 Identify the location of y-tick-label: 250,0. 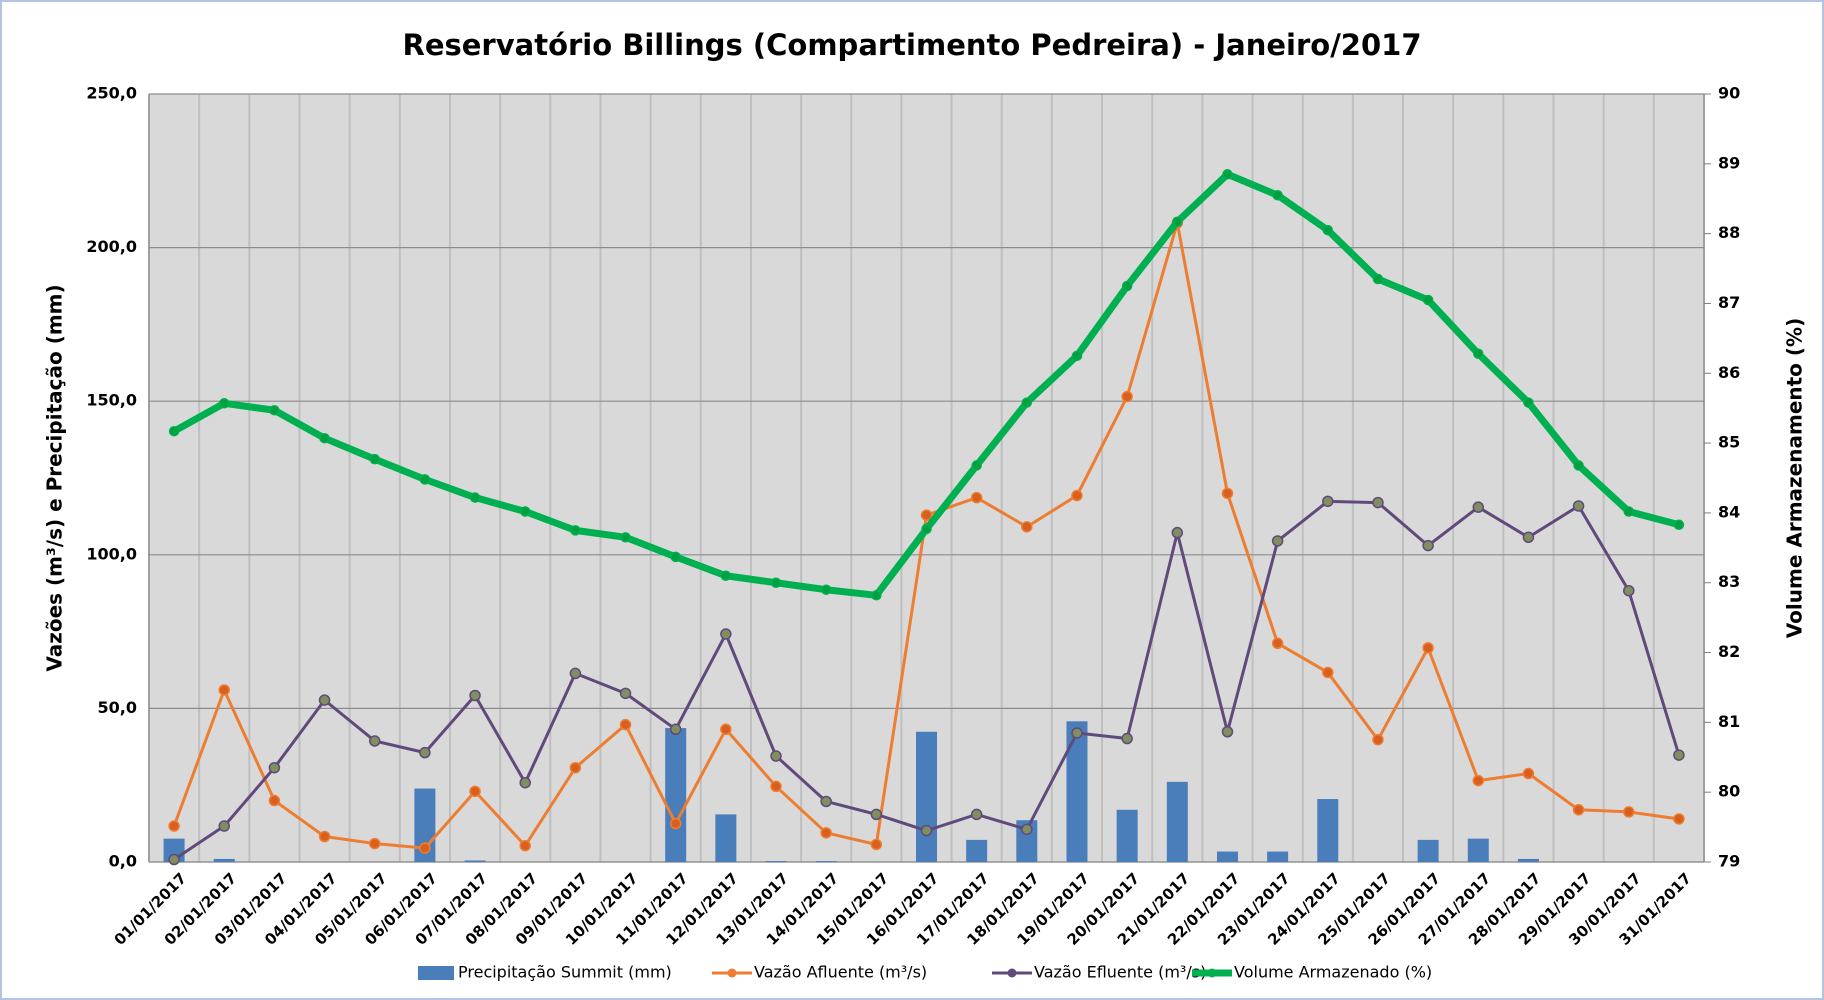
(111, 93).